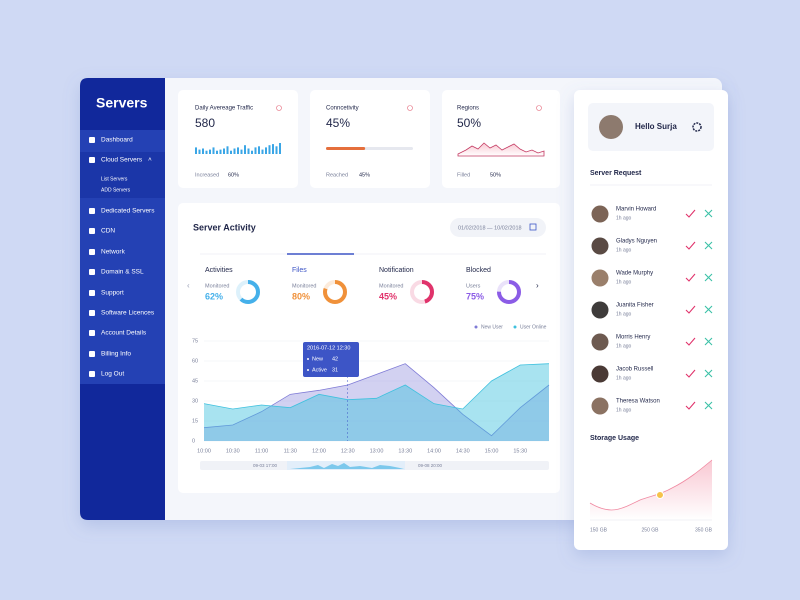  What do you see at coordinates (370, 139) in the screenshot?
I see `card` at bounding box center [370, 139].